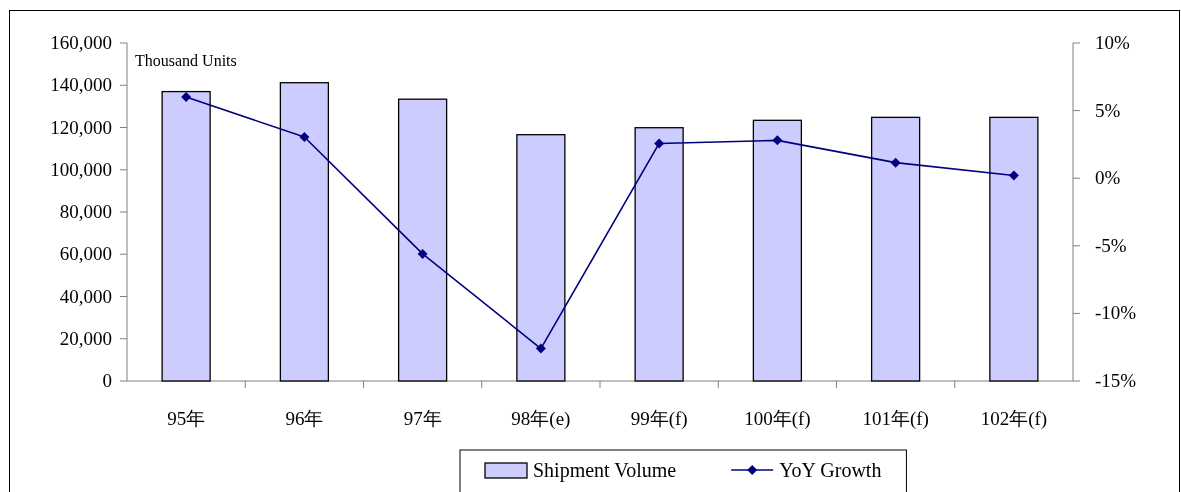 Image resolution: width=1181 pixels, height=492 pixels. What do you see at coordinates (1108, 178) in the screenshot?
I see `y2-tick-label: 0%` at bounding box center [1108, 178].